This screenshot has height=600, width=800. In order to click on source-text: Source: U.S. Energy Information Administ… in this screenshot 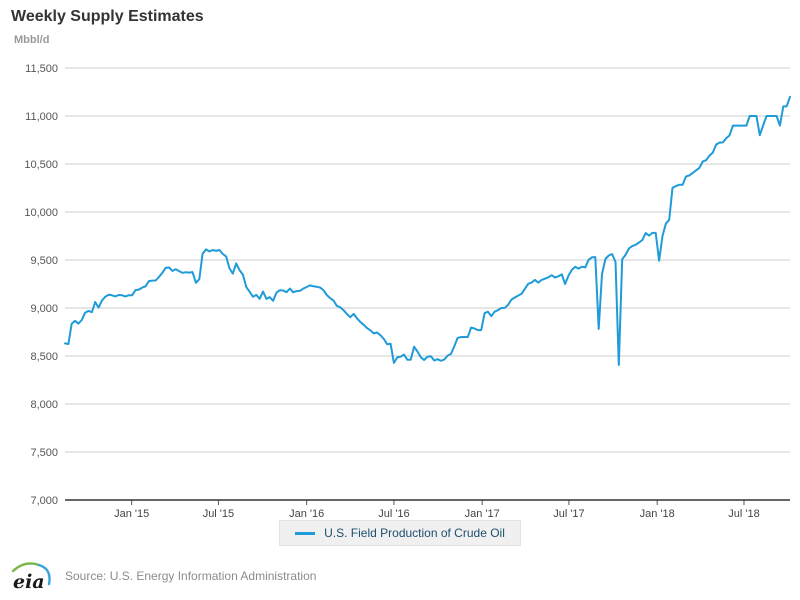, I will do `click(191, 576)`.